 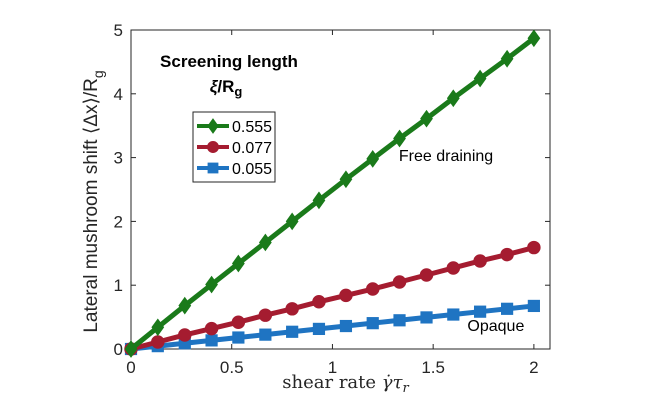 What do you see at coordinates (252, 127) in the screenshot?
I see `legend-label: 0.555` at bounding box center [252, 127].